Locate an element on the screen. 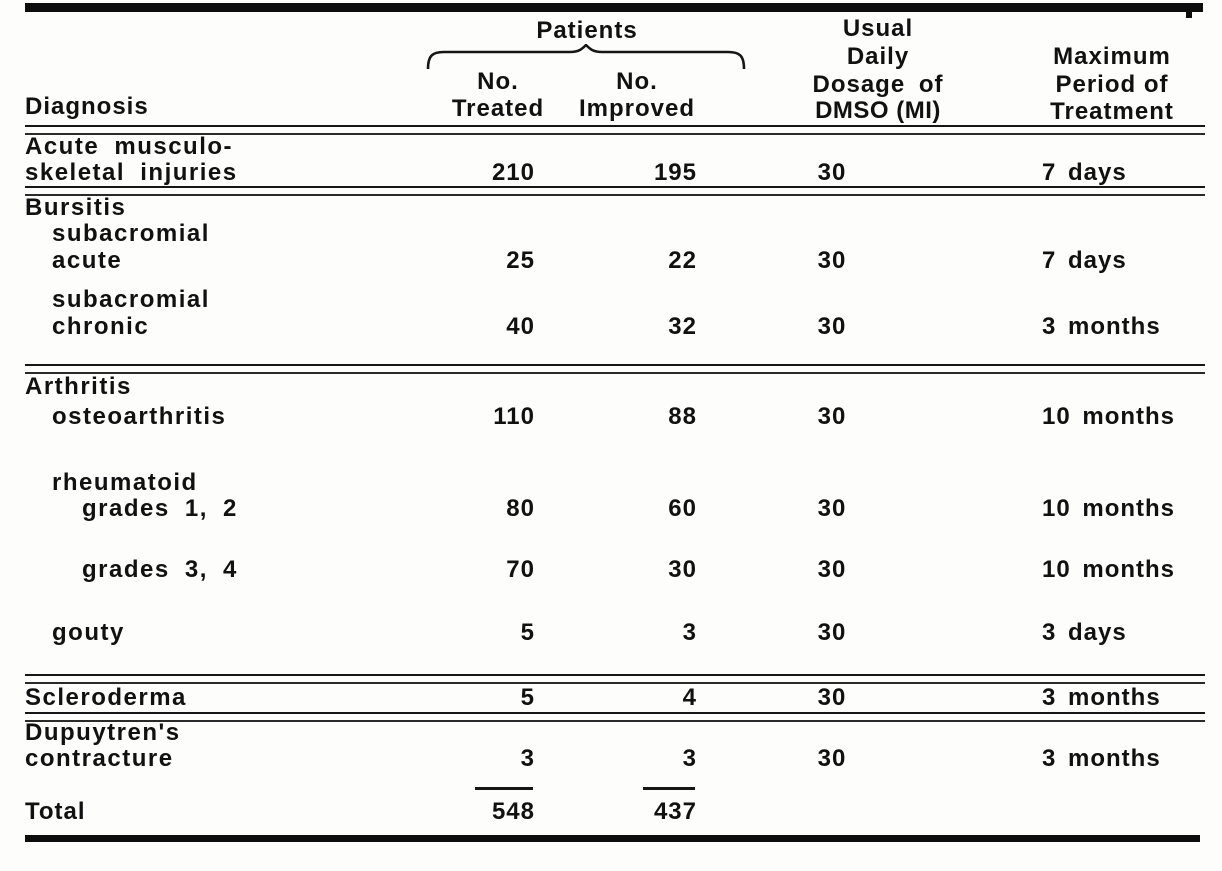  header-separator-rule is located at coordinates (615, 130).